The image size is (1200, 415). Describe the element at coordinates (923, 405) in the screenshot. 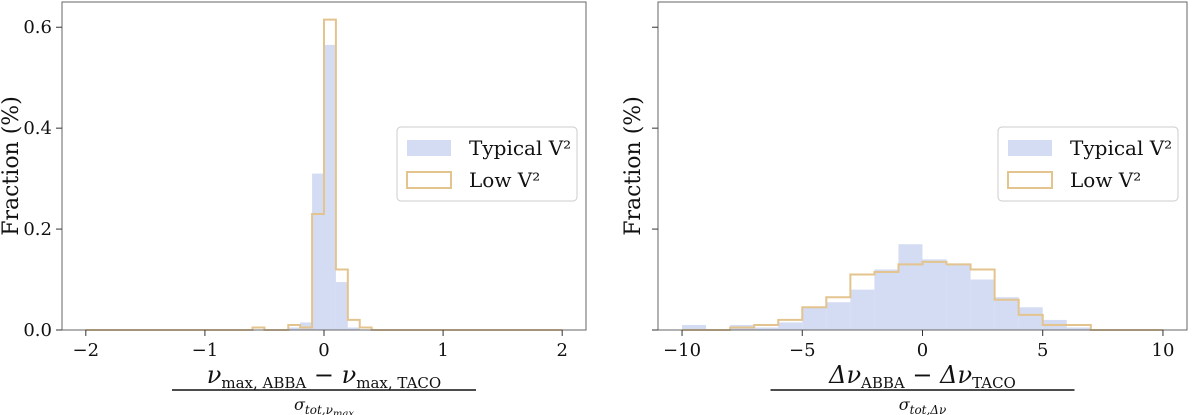

I see `x-axis-label-denominator: σtot,Δν` at that location.